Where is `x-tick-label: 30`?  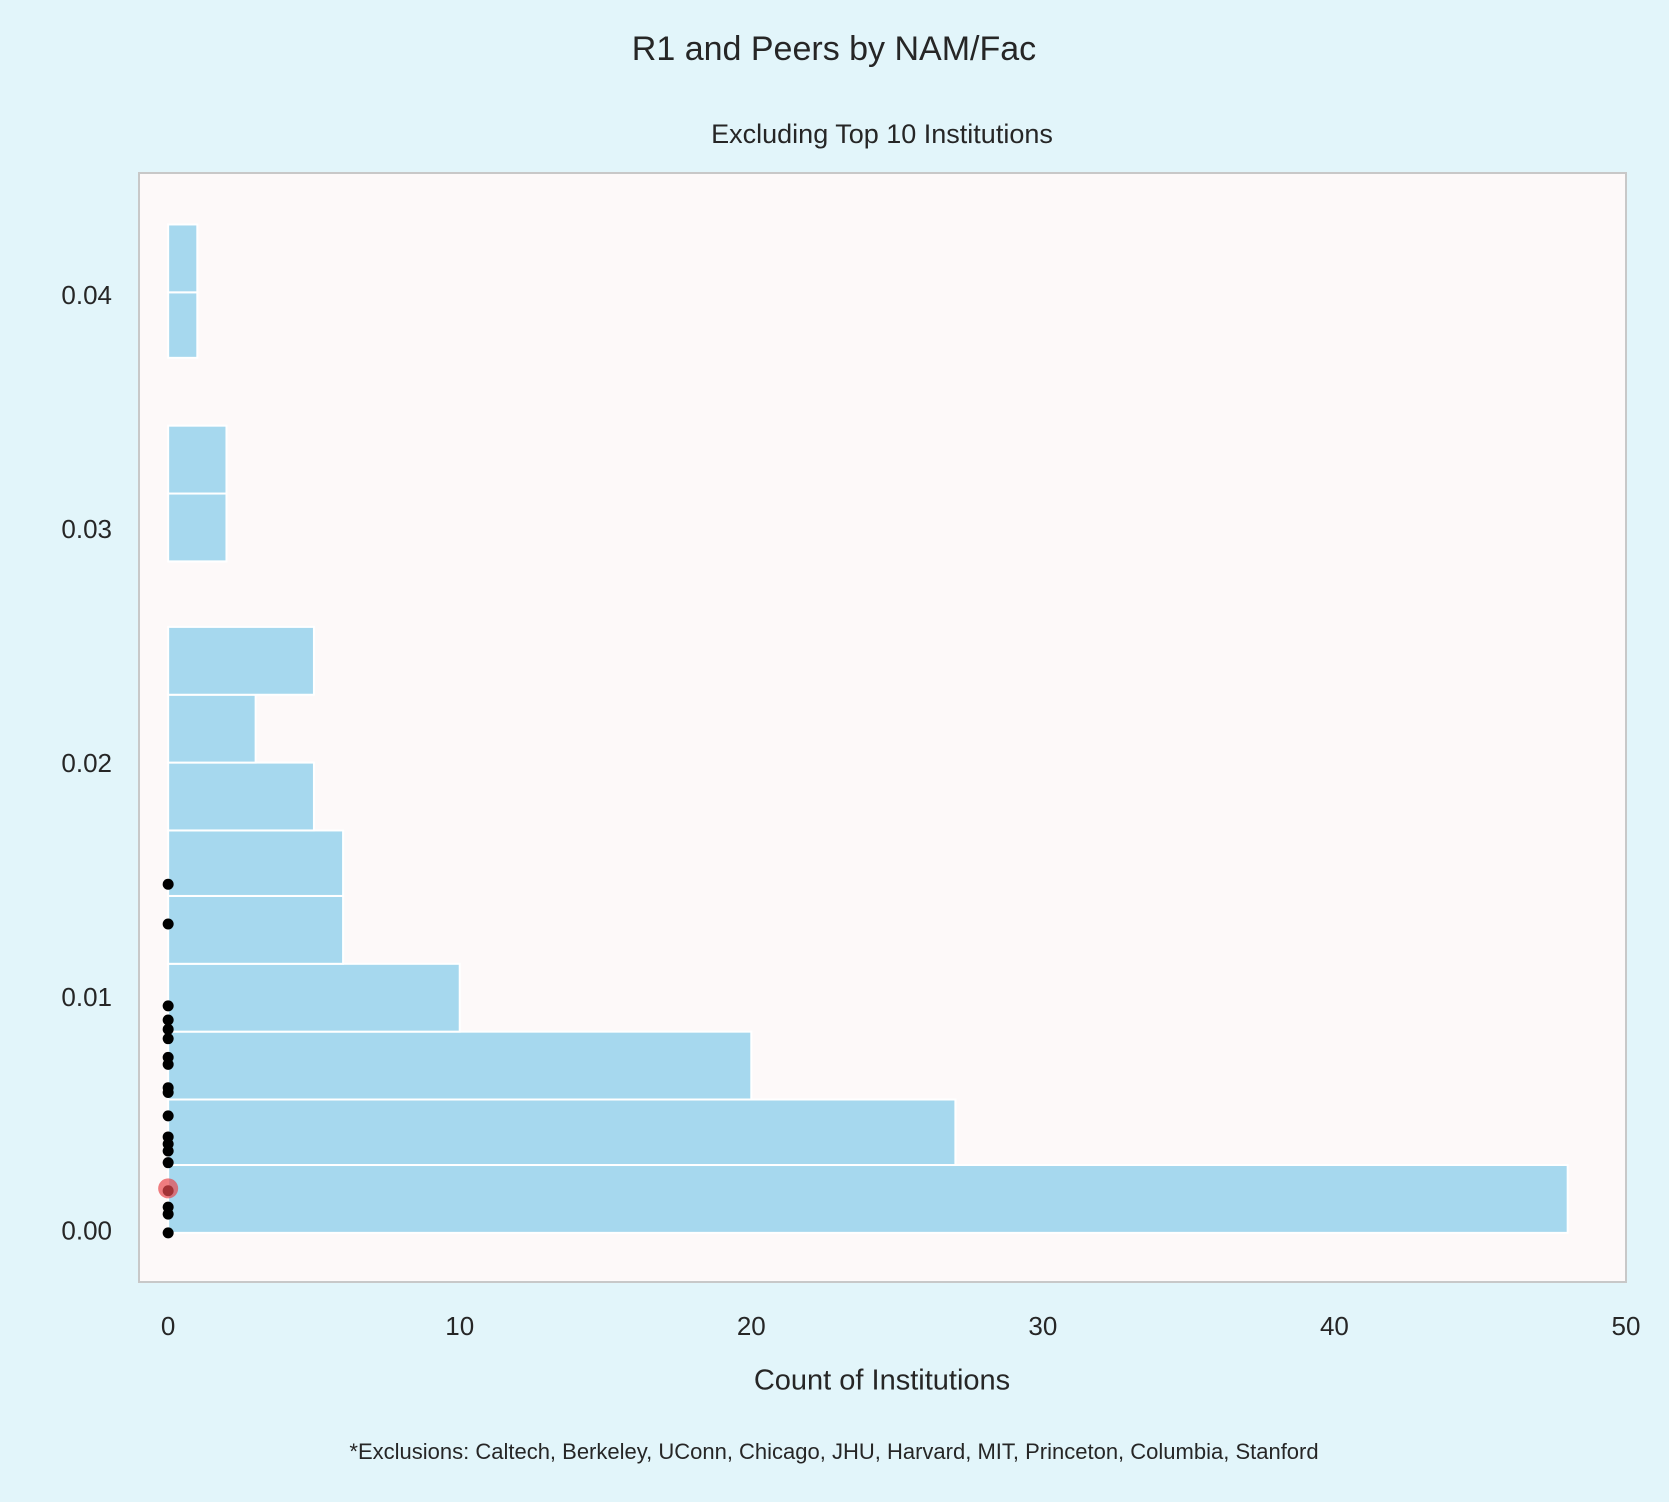
x-tick-label: 30 is located at coordinates (1042, 1326).